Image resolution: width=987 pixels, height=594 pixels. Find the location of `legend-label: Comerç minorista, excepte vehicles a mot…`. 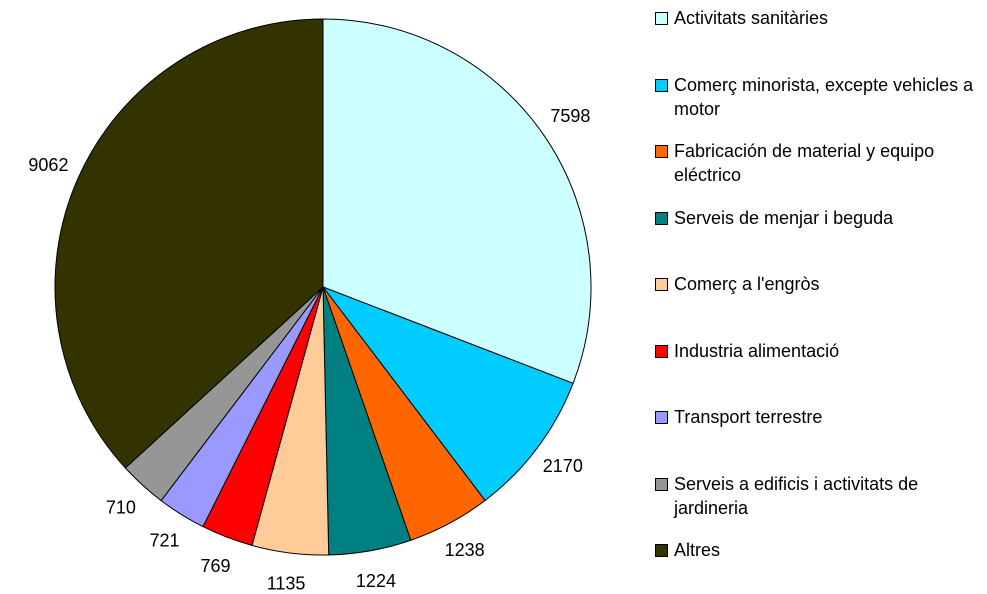

legend-label: Comerç minorista, excepte vehicles a mot… is located at coordinates (824, 96).